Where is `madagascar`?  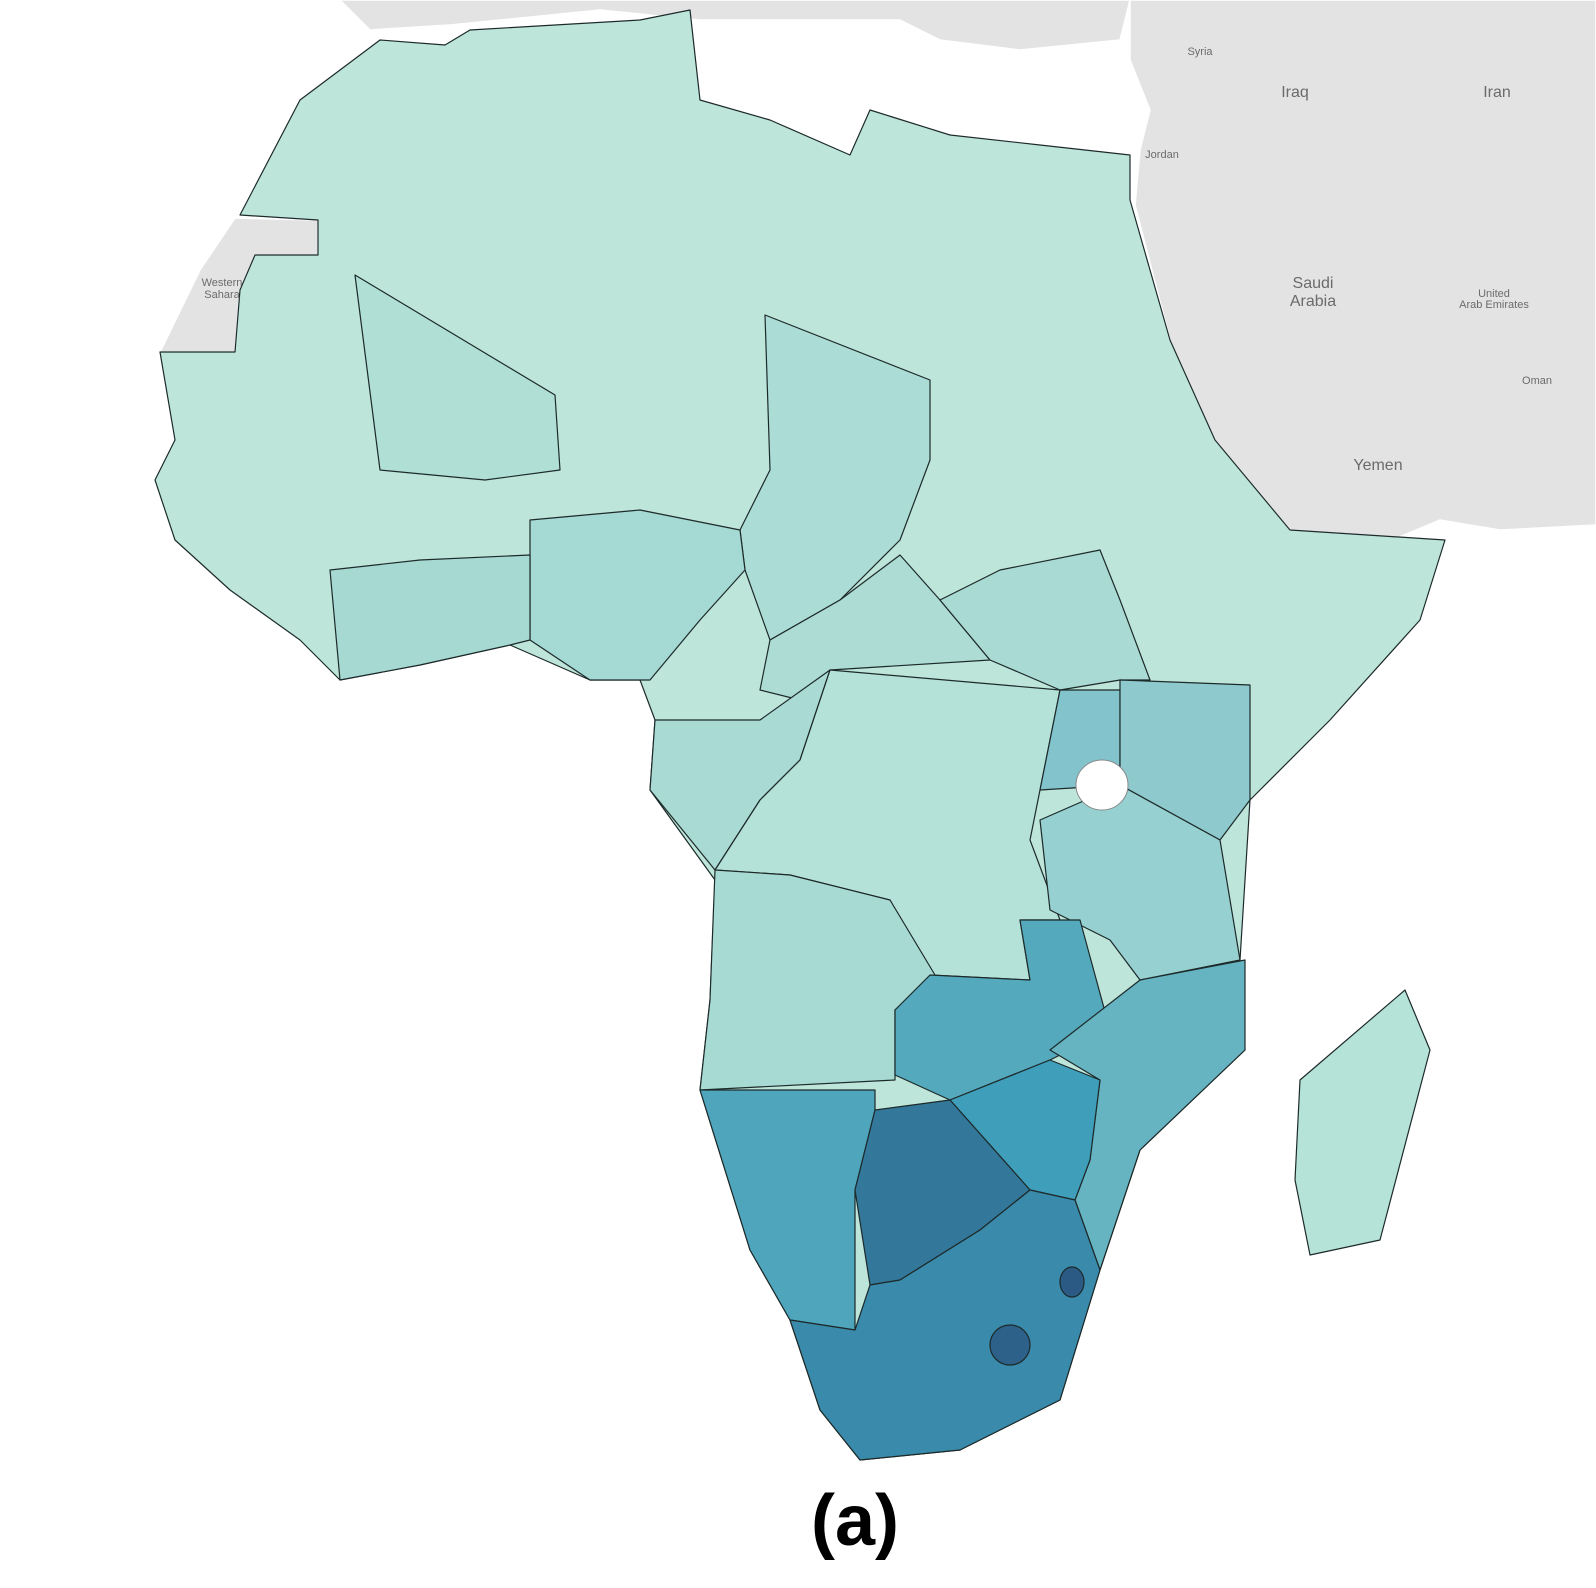 madagascar is located at coordinates (1362, 1122).